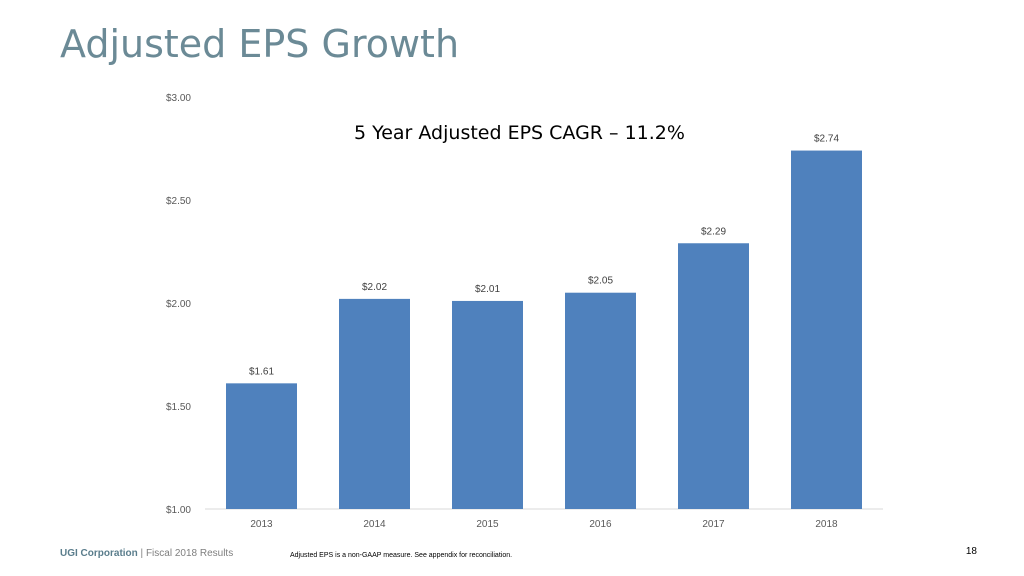  Describe the element at coordinates (487, 524) in the screenshot. I see `x-tick-label: 2015` at that location.